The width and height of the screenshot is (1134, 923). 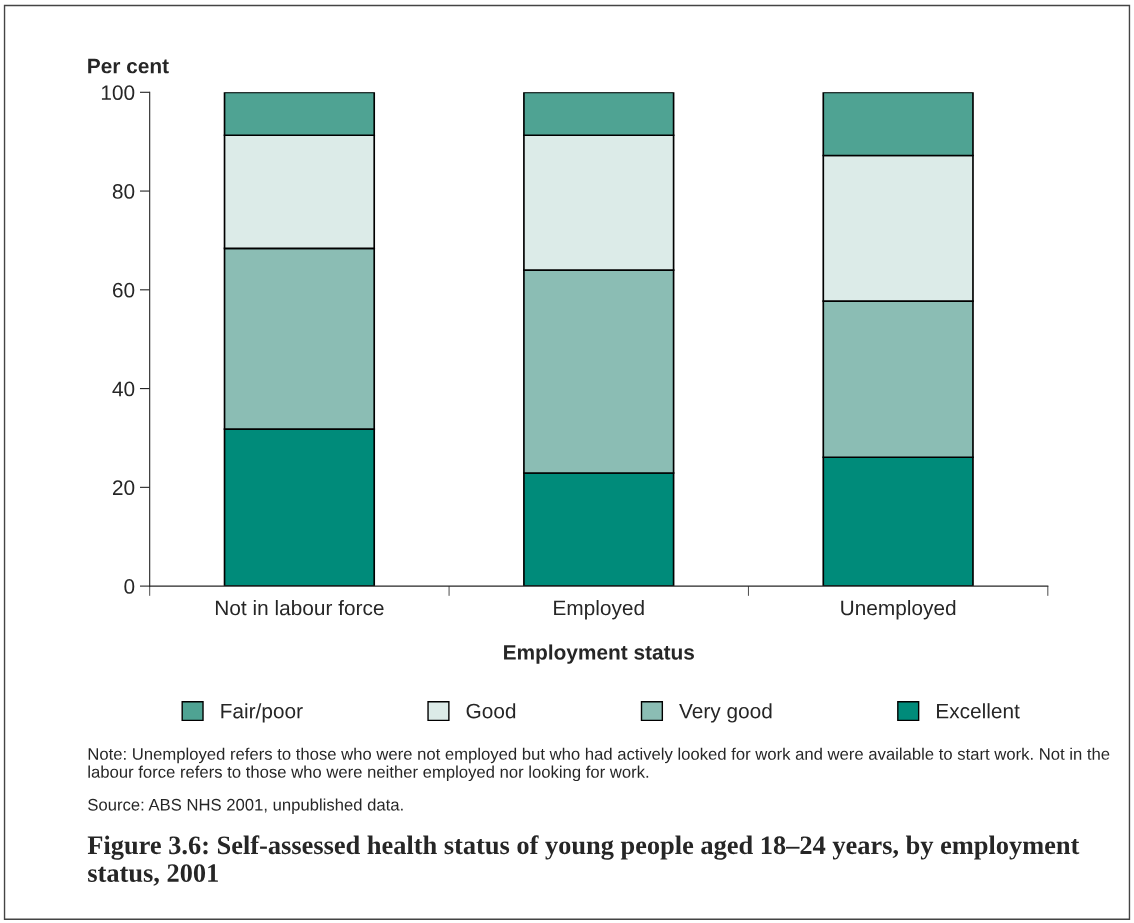 What do you see at coordinates (128, 66) in the screenshot?
I see `y-axis-title: Per cent` at bounding box center [128, 66].